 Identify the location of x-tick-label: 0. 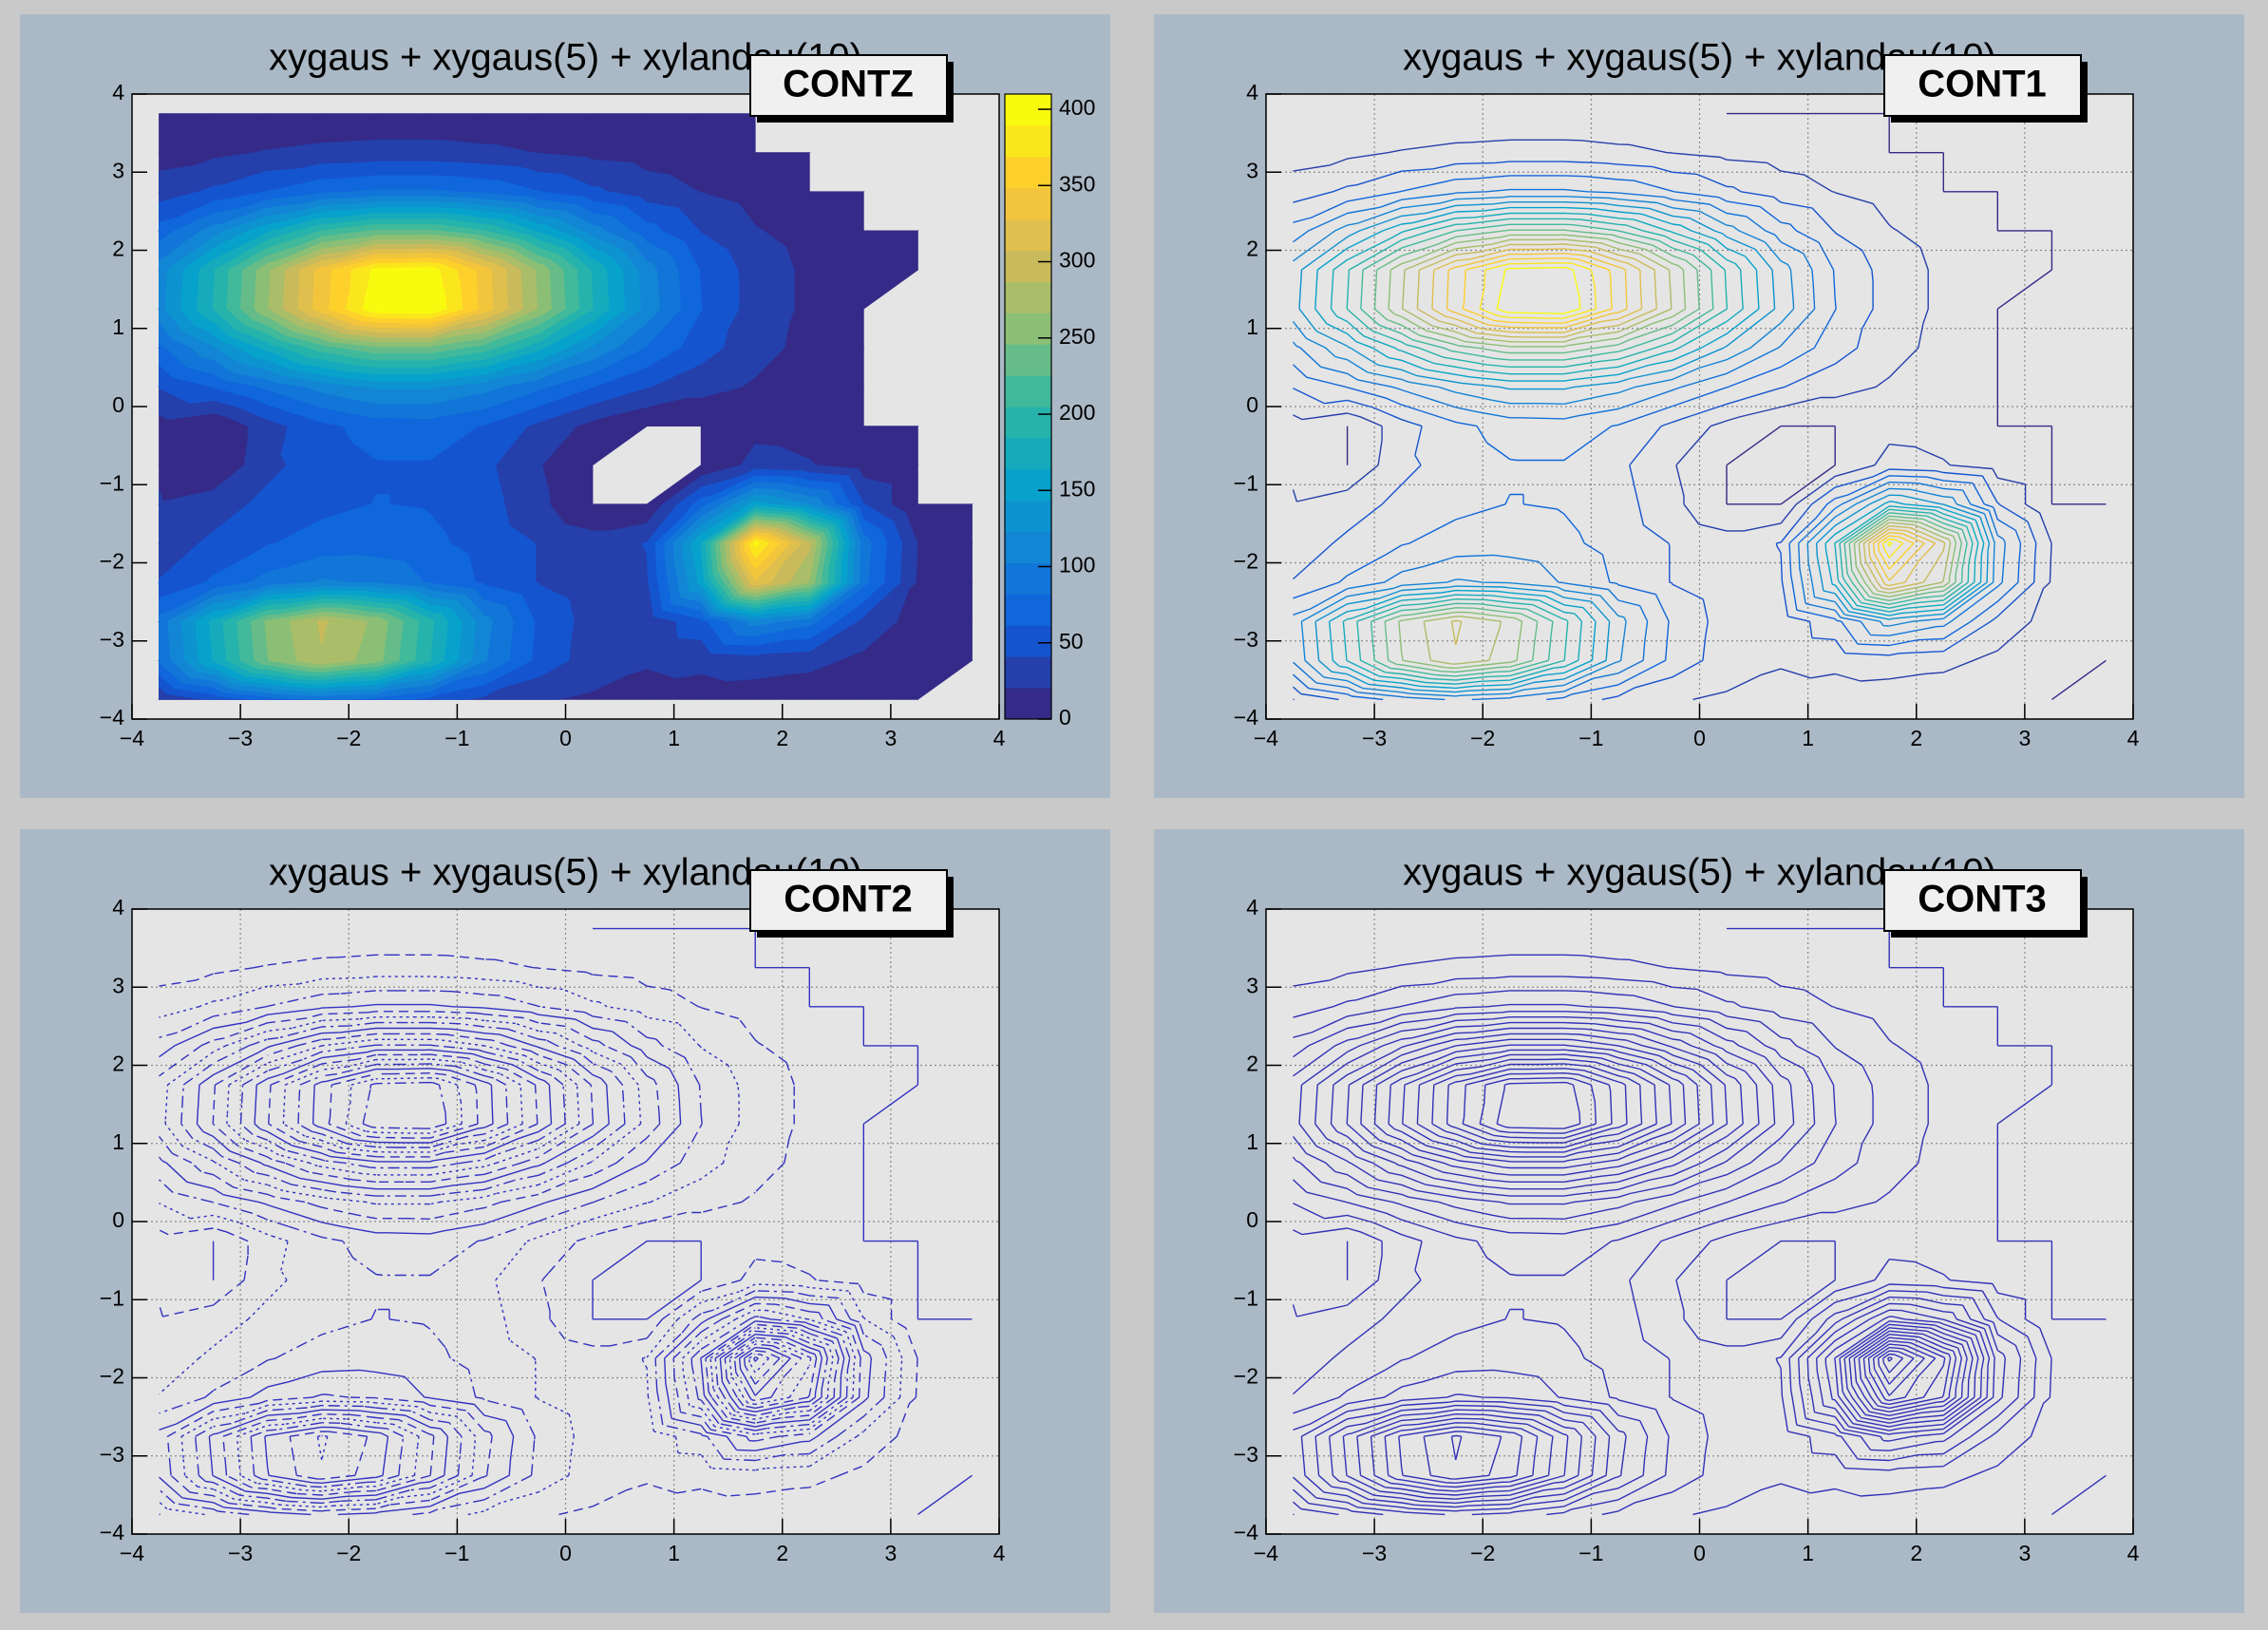
(1700, 738).